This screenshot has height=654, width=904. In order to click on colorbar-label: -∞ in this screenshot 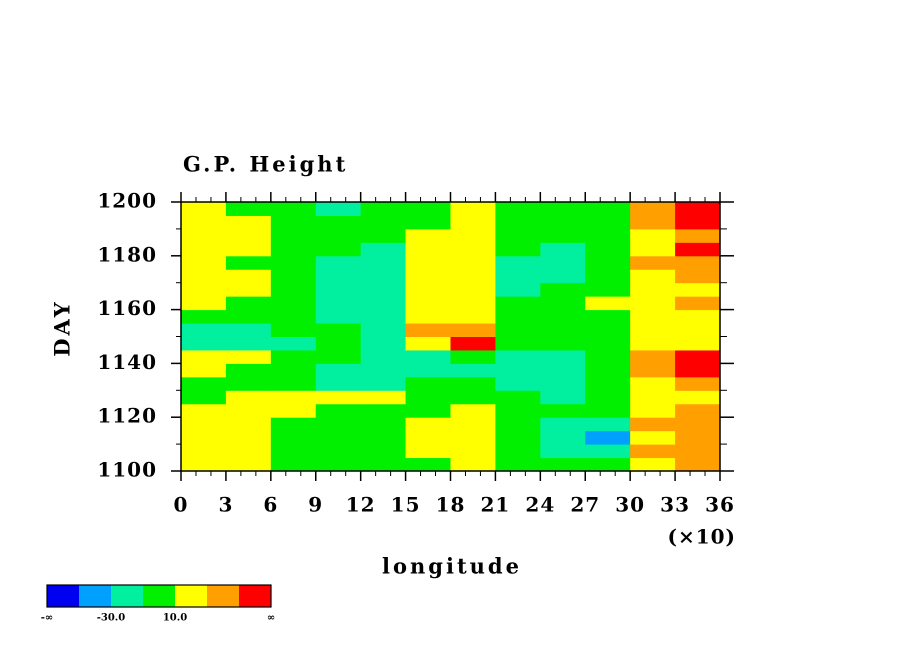, I will do `click(47, 618)`.